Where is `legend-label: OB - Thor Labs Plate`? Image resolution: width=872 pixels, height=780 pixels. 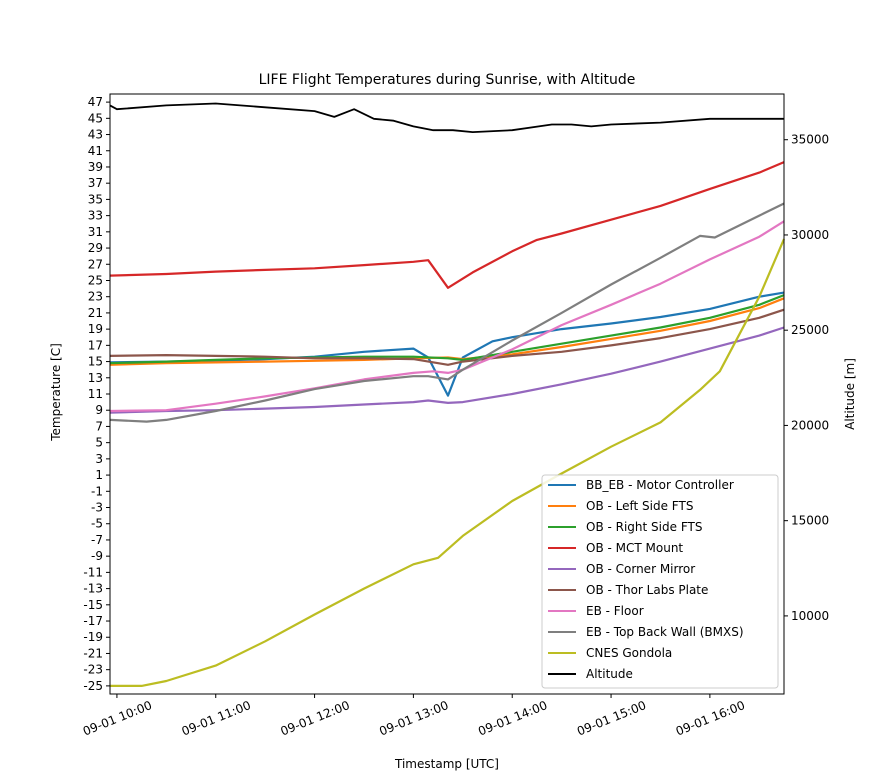 legend-label: OB - Thor Labs Plate is located at coordinates (647, 590).